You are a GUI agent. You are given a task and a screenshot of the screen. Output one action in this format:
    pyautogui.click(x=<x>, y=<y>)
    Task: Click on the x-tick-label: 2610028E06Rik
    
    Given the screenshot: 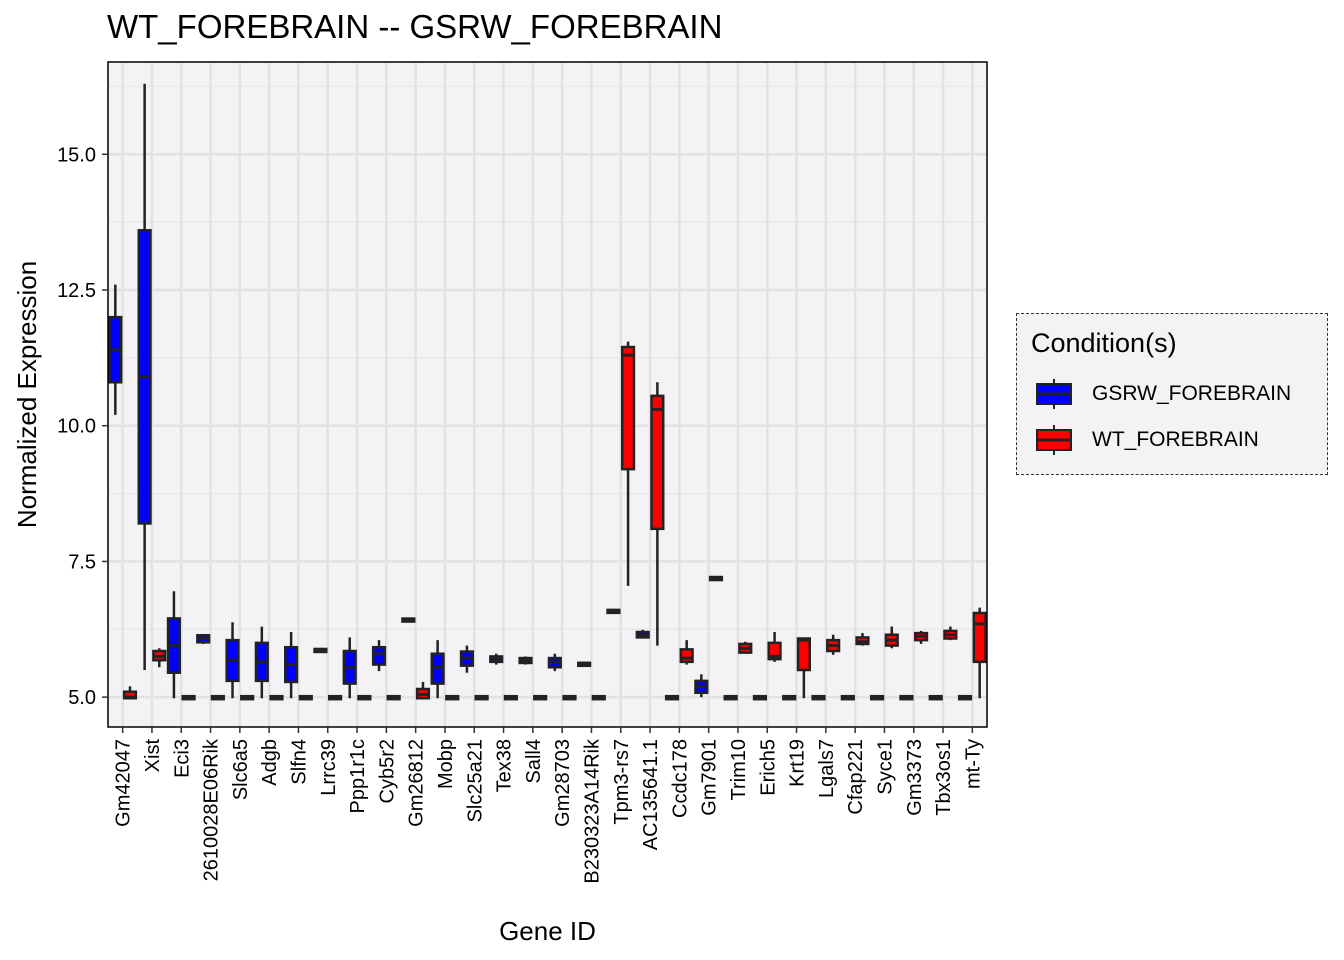 What is the action you would take?
    pyautogui.click(x=212, y=809)
    